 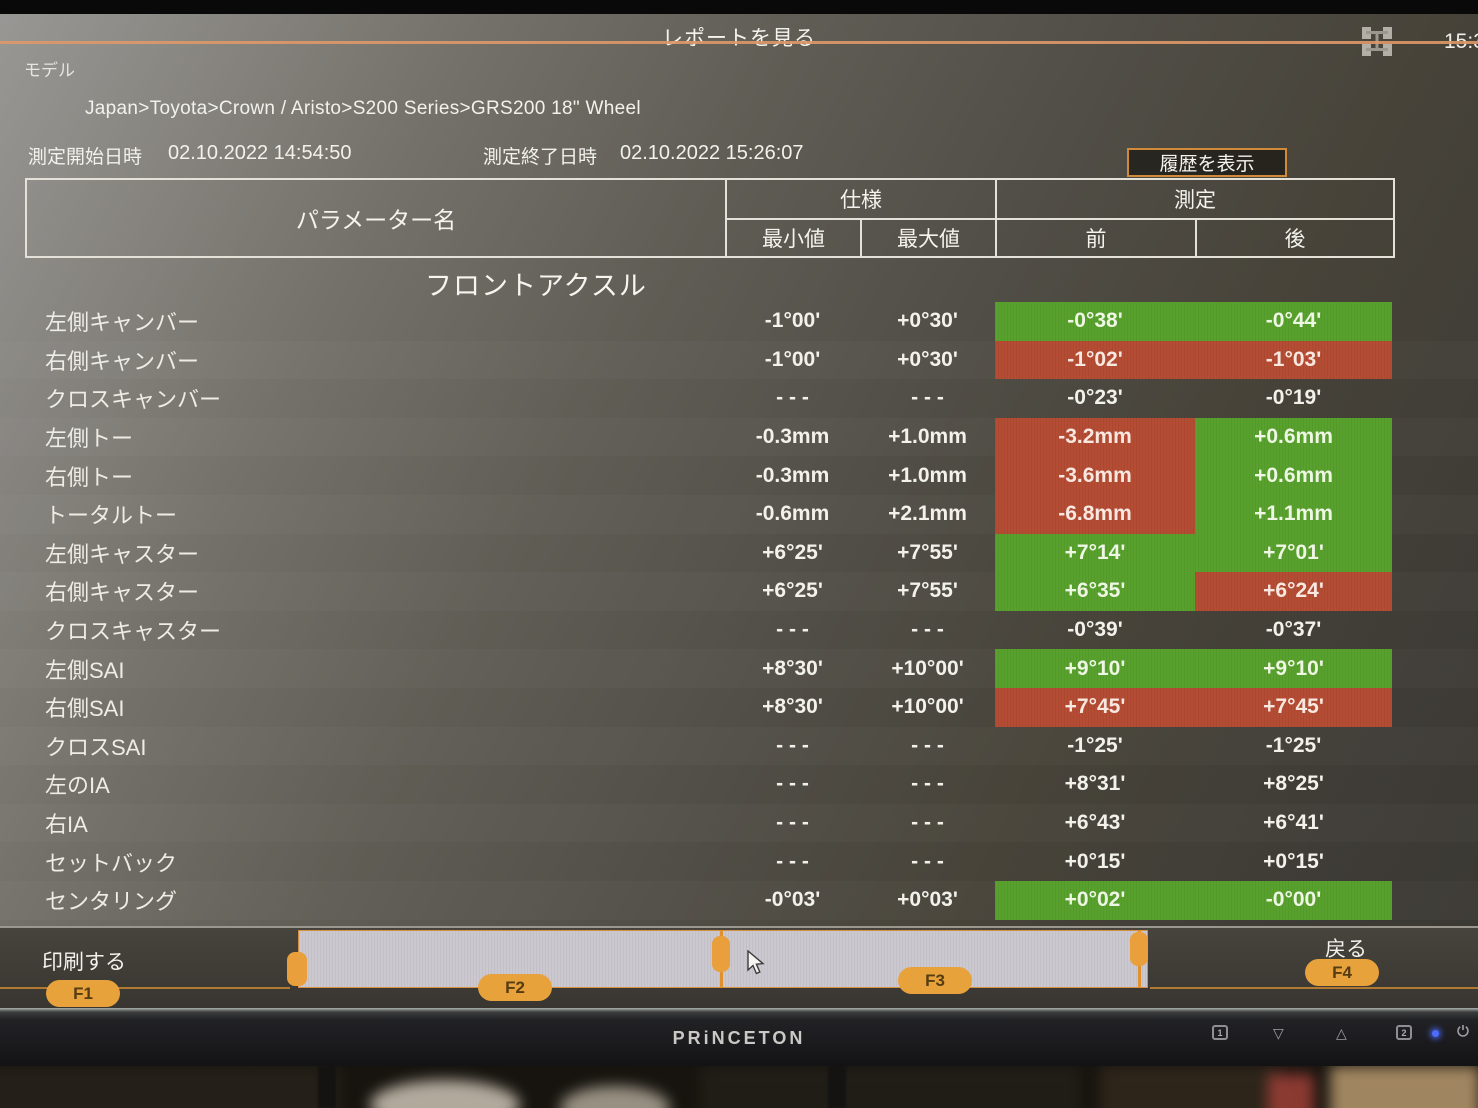 What do you see at coordinates (739, 784) in the screenshot?
I see `table-row: 左のIA - - - - - - +8°31' +8°25'` at bounding box center [739, 784].